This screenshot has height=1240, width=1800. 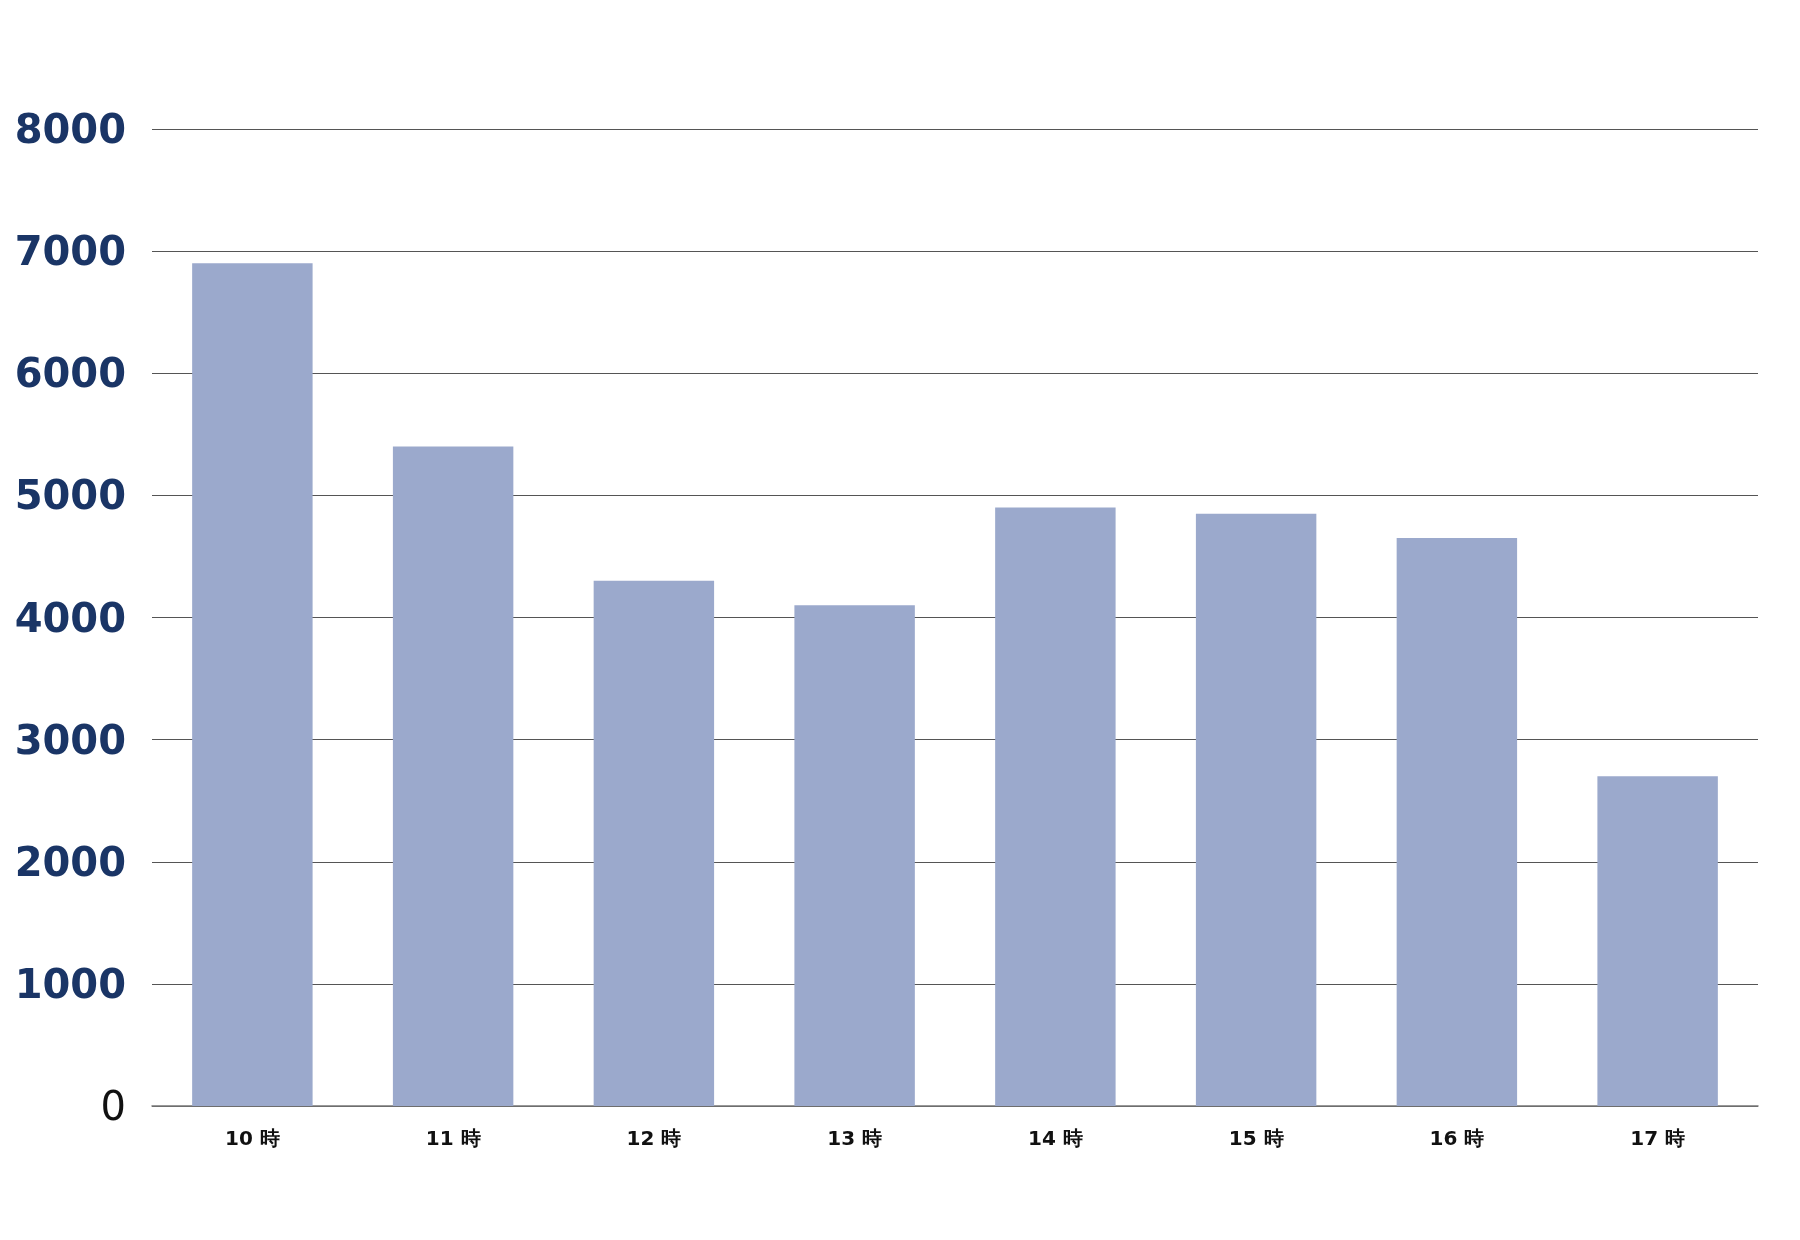 What do you see at coordinates (70, 495) in the screenshot?
I see `y-tick-label: 5000` at bounding box center [70, 495].